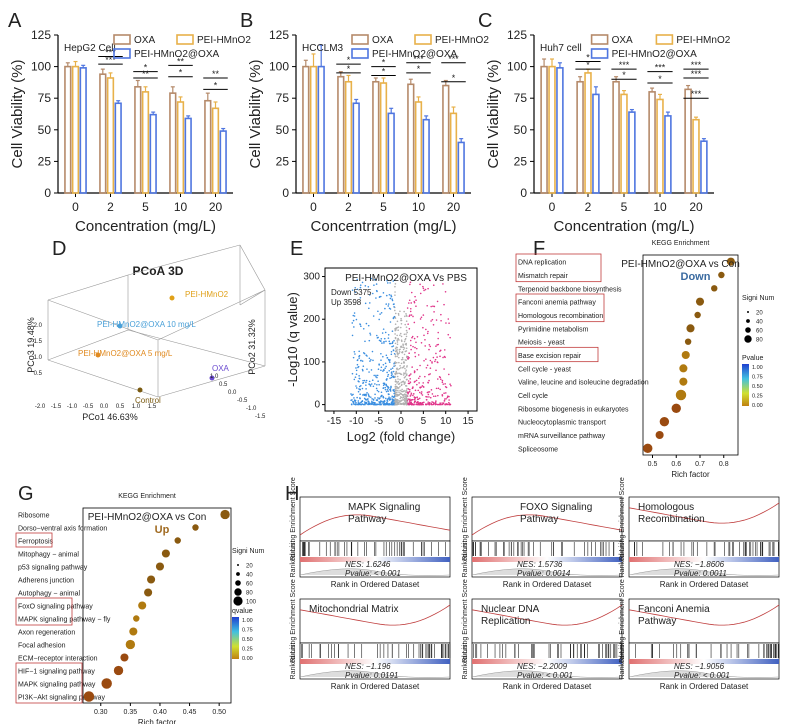 The image size is (802, 724). I want to click on x-tick-label: 10, so click(181, 207).